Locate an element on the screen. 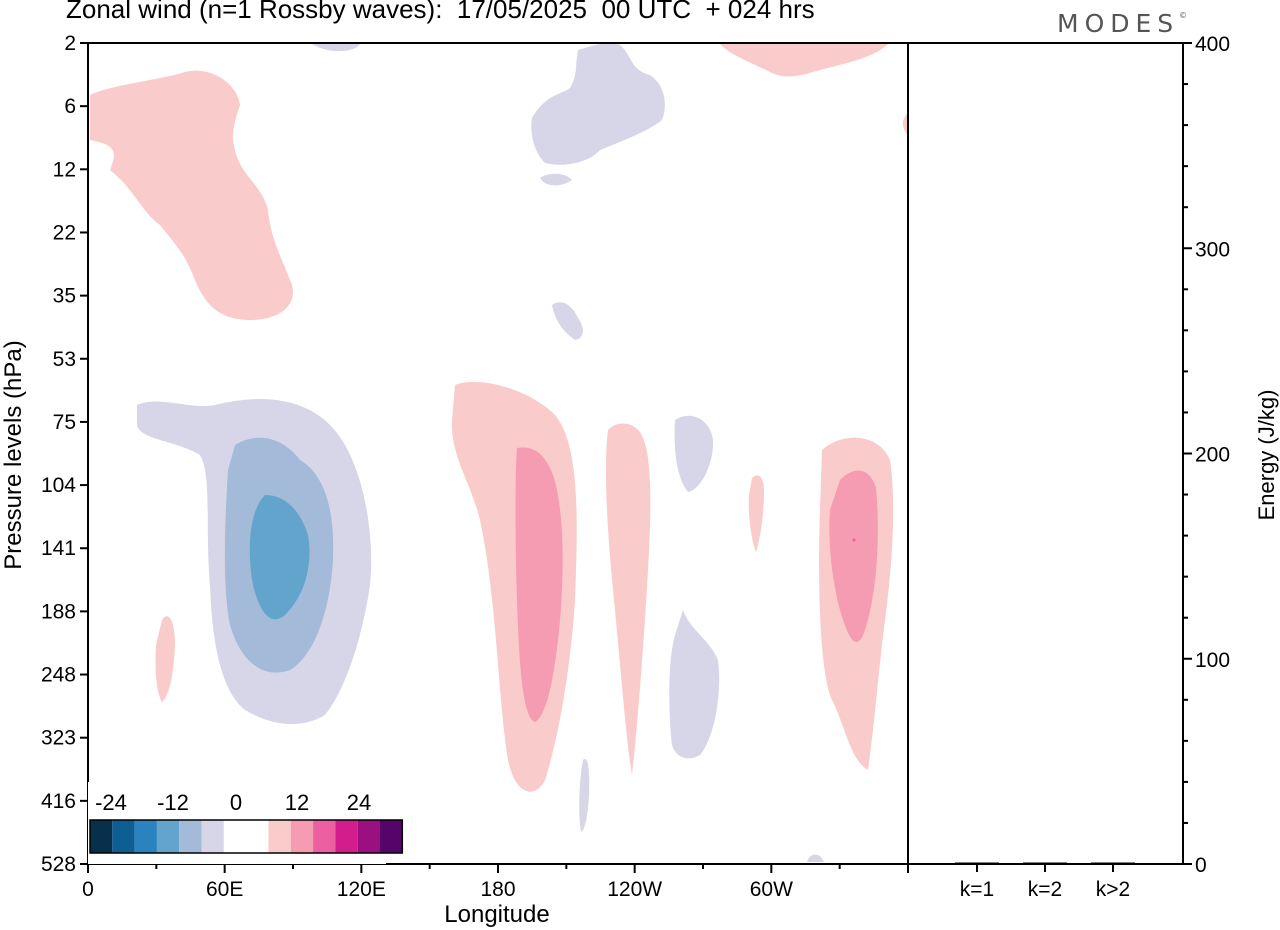 The image size is (1280, 930). colorbar: -24 -12 0 12 24 is located at coordinates (246, 823).